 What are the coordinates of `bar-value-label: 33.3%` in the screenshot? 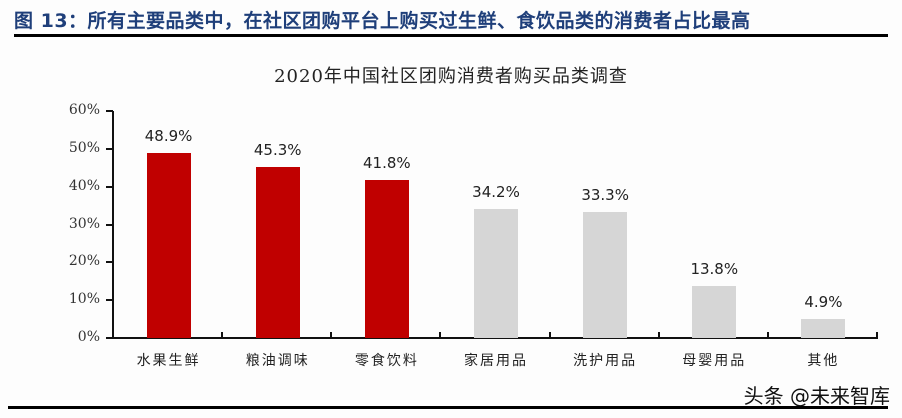 It's located at (605, 195).